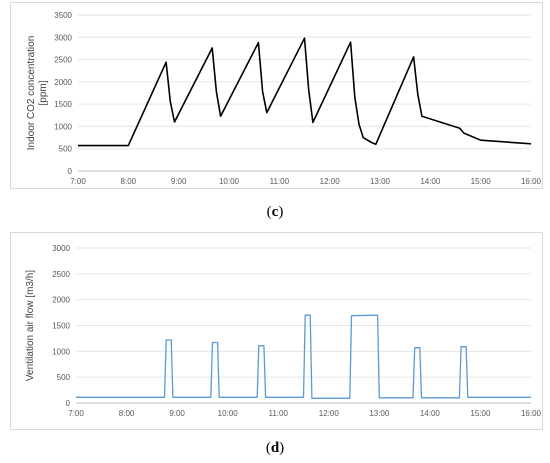  What do you see at coordinates (275, 212) in the screenshot?
I see `panel-label-c: (c)` at bounding box center [275, 212].